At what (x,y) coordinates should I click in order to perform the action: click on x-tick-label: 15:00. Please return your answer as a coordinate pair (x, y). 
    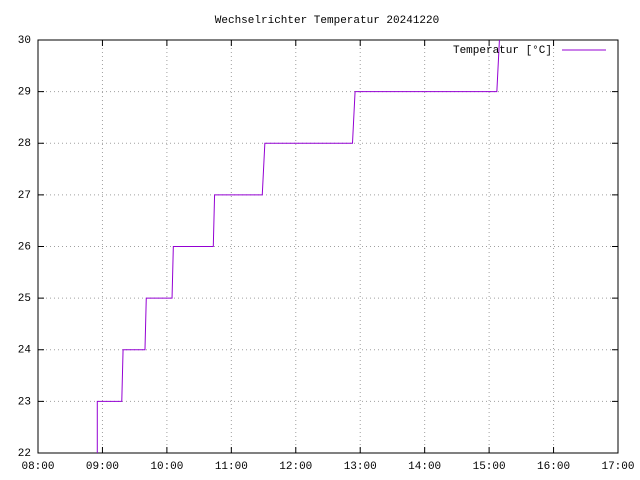
    Looking at the image, I should click on (489, 467).